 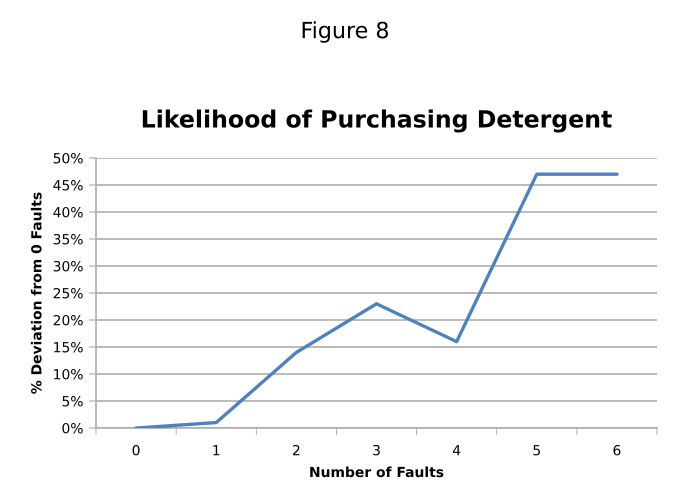 I want to click on y-tick-label: 0%, so click(x=72, y=428).